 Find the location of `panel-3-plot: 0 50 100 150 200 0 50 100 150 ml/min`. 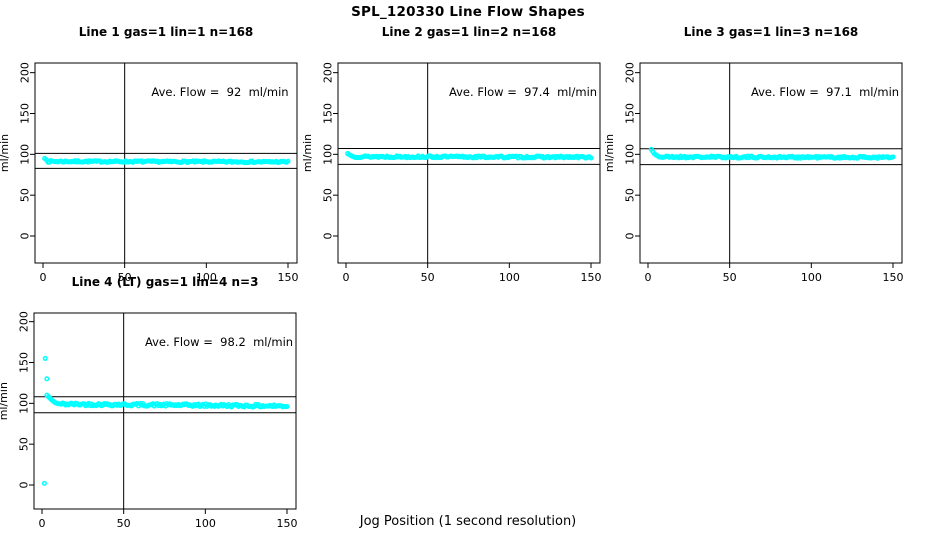

panel-3-plot: 0 50 100 150 200 0 50 100 150 ml/min is located at coordinates (753, 173).